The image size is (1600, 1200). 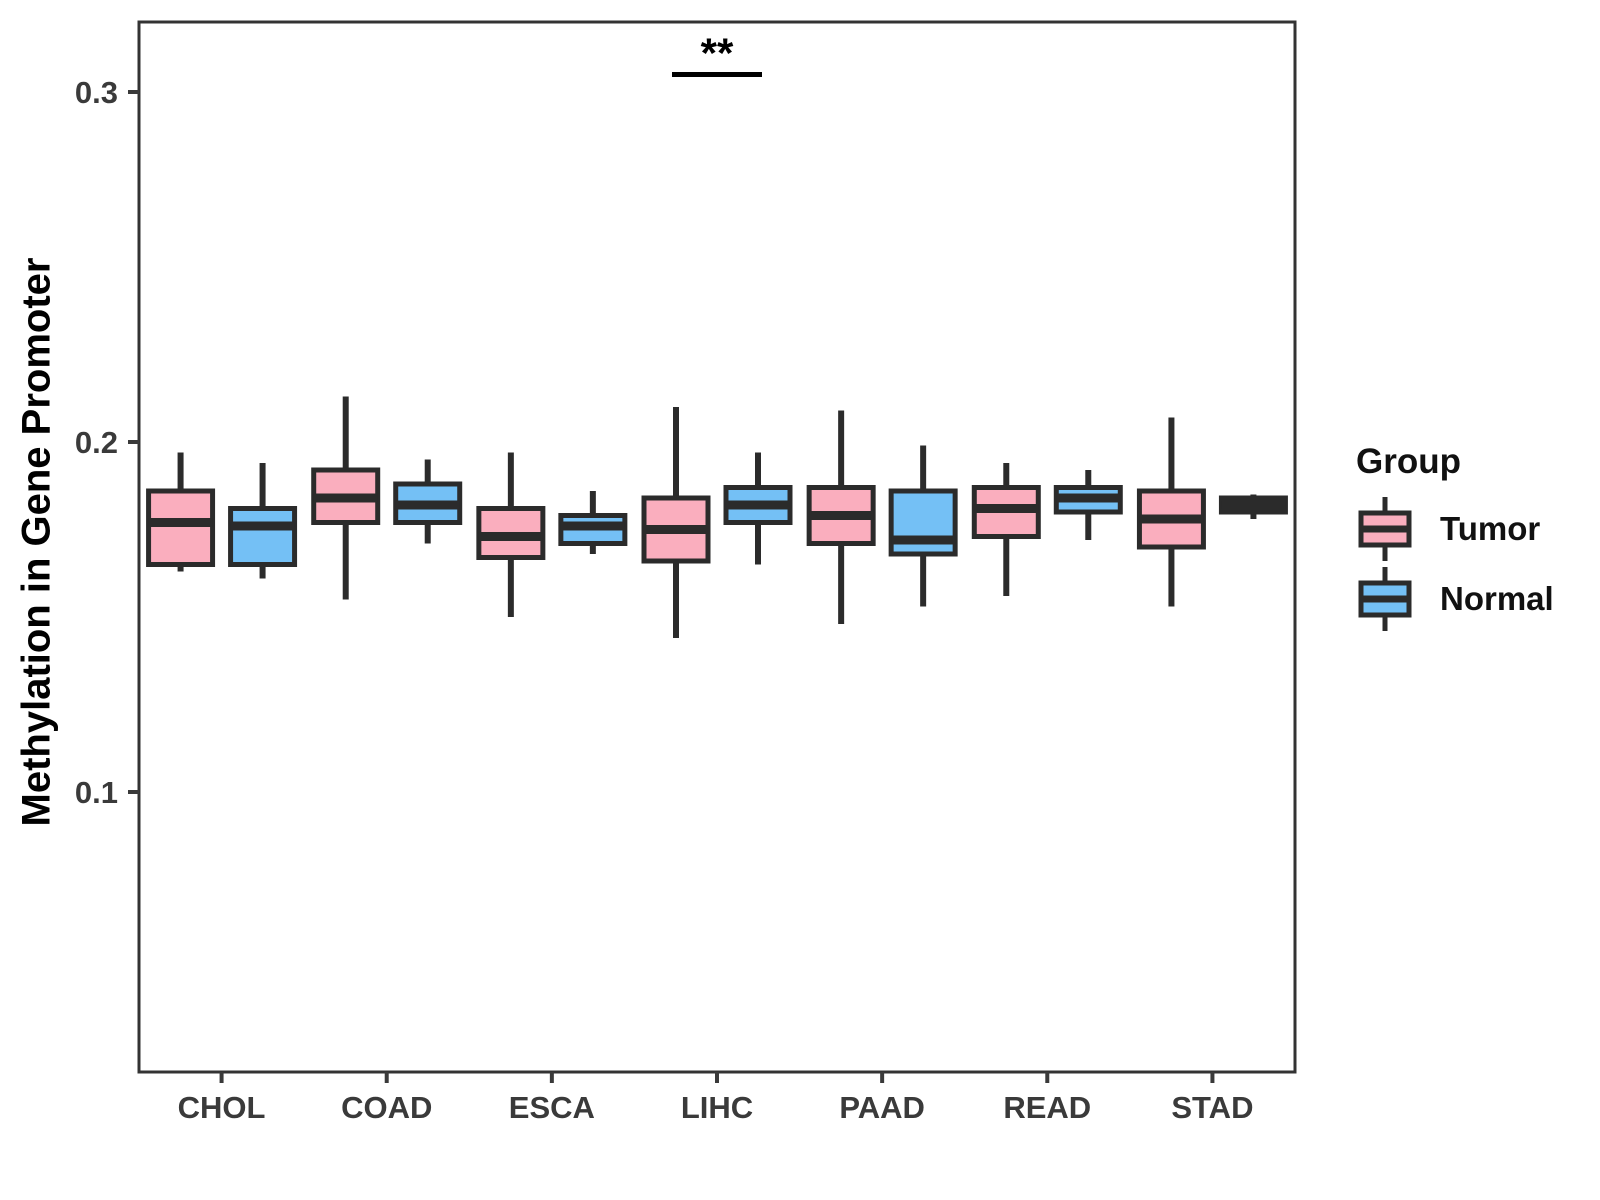 What do you see at coordinates (263, 536) in the screenshot?
I see `box-CHOL-Normal` at bounding box center [263, 536].